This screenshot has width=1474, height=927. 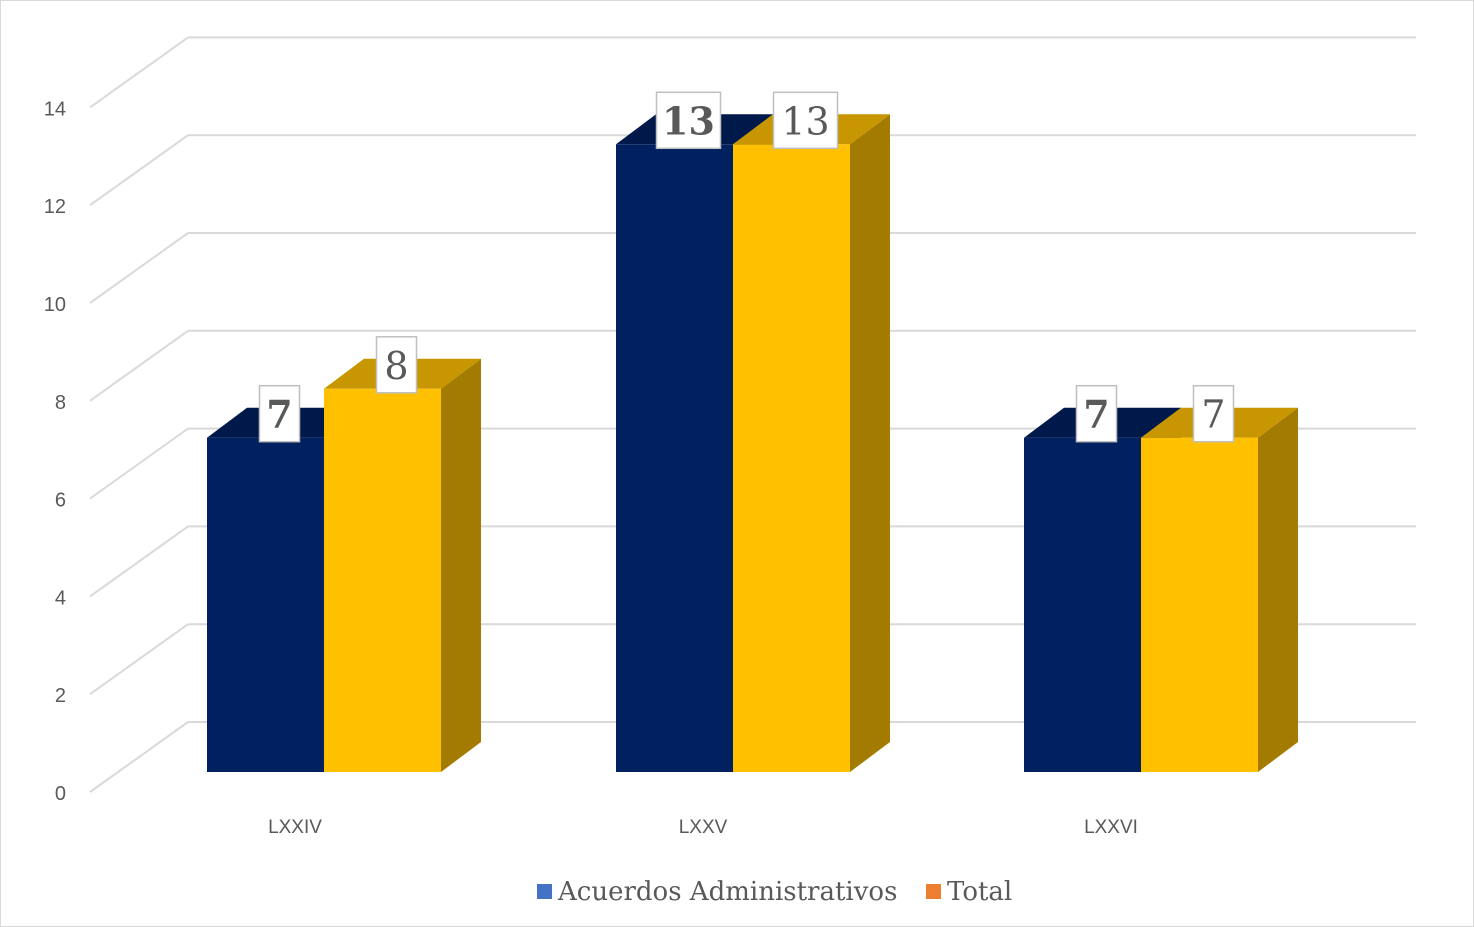 What do you see at coordinates (60, 403) in the screenshot?
I see `y-tick-label: 8` at bounding box center [60, 403].